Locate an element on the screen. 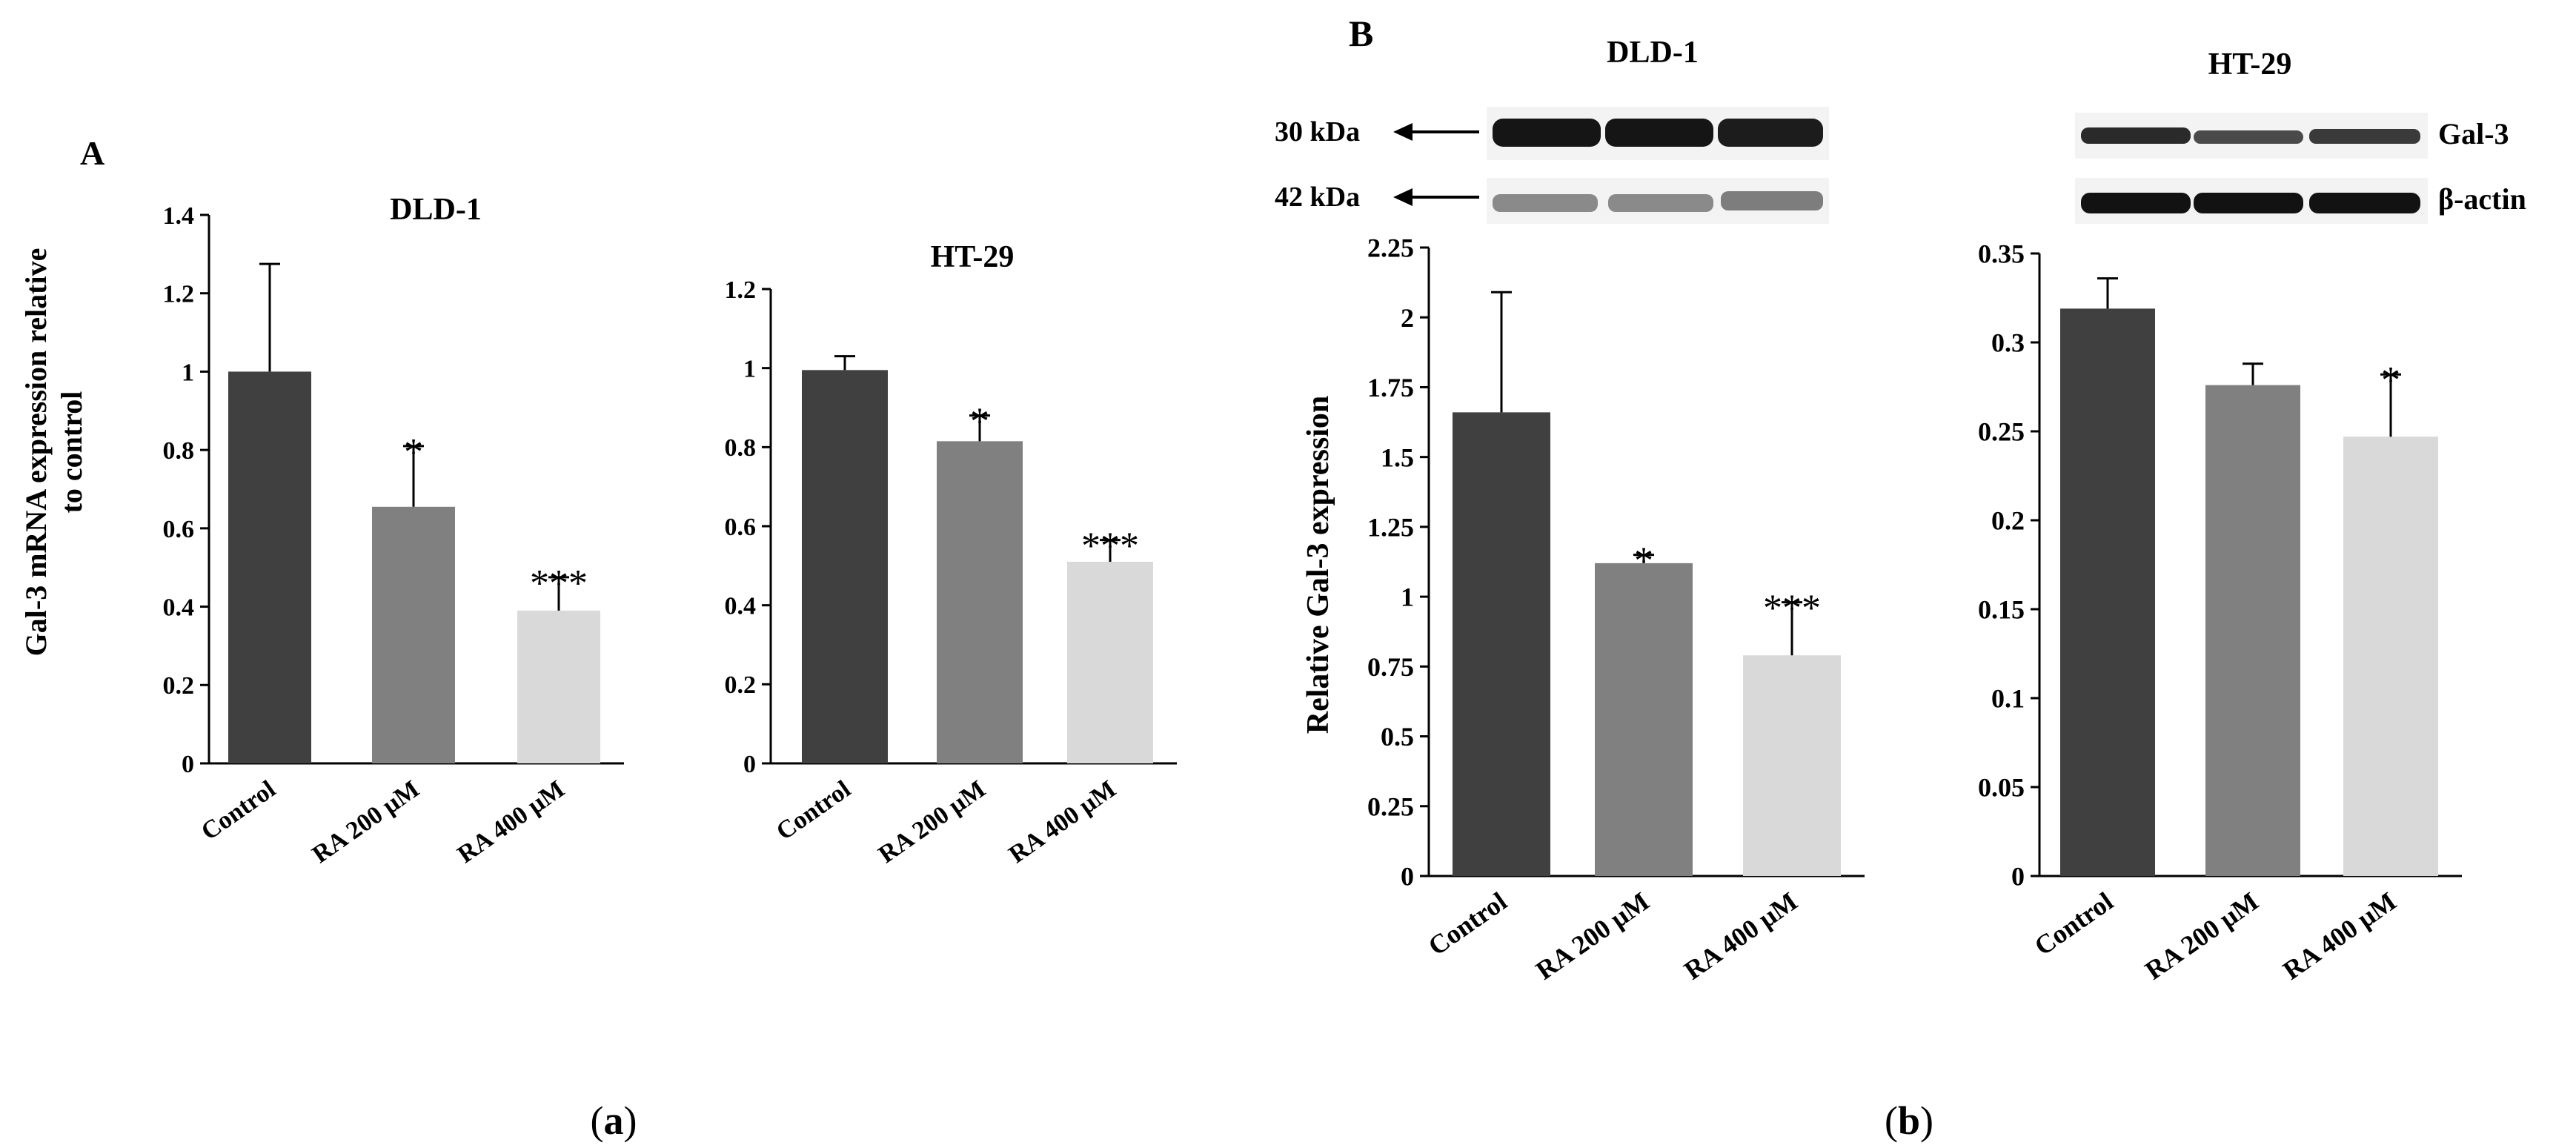 Image resolution: width=2576 pixels, height=1148 pixels. y-tick-label: 0.3 is located at coordinates (2008, 343).